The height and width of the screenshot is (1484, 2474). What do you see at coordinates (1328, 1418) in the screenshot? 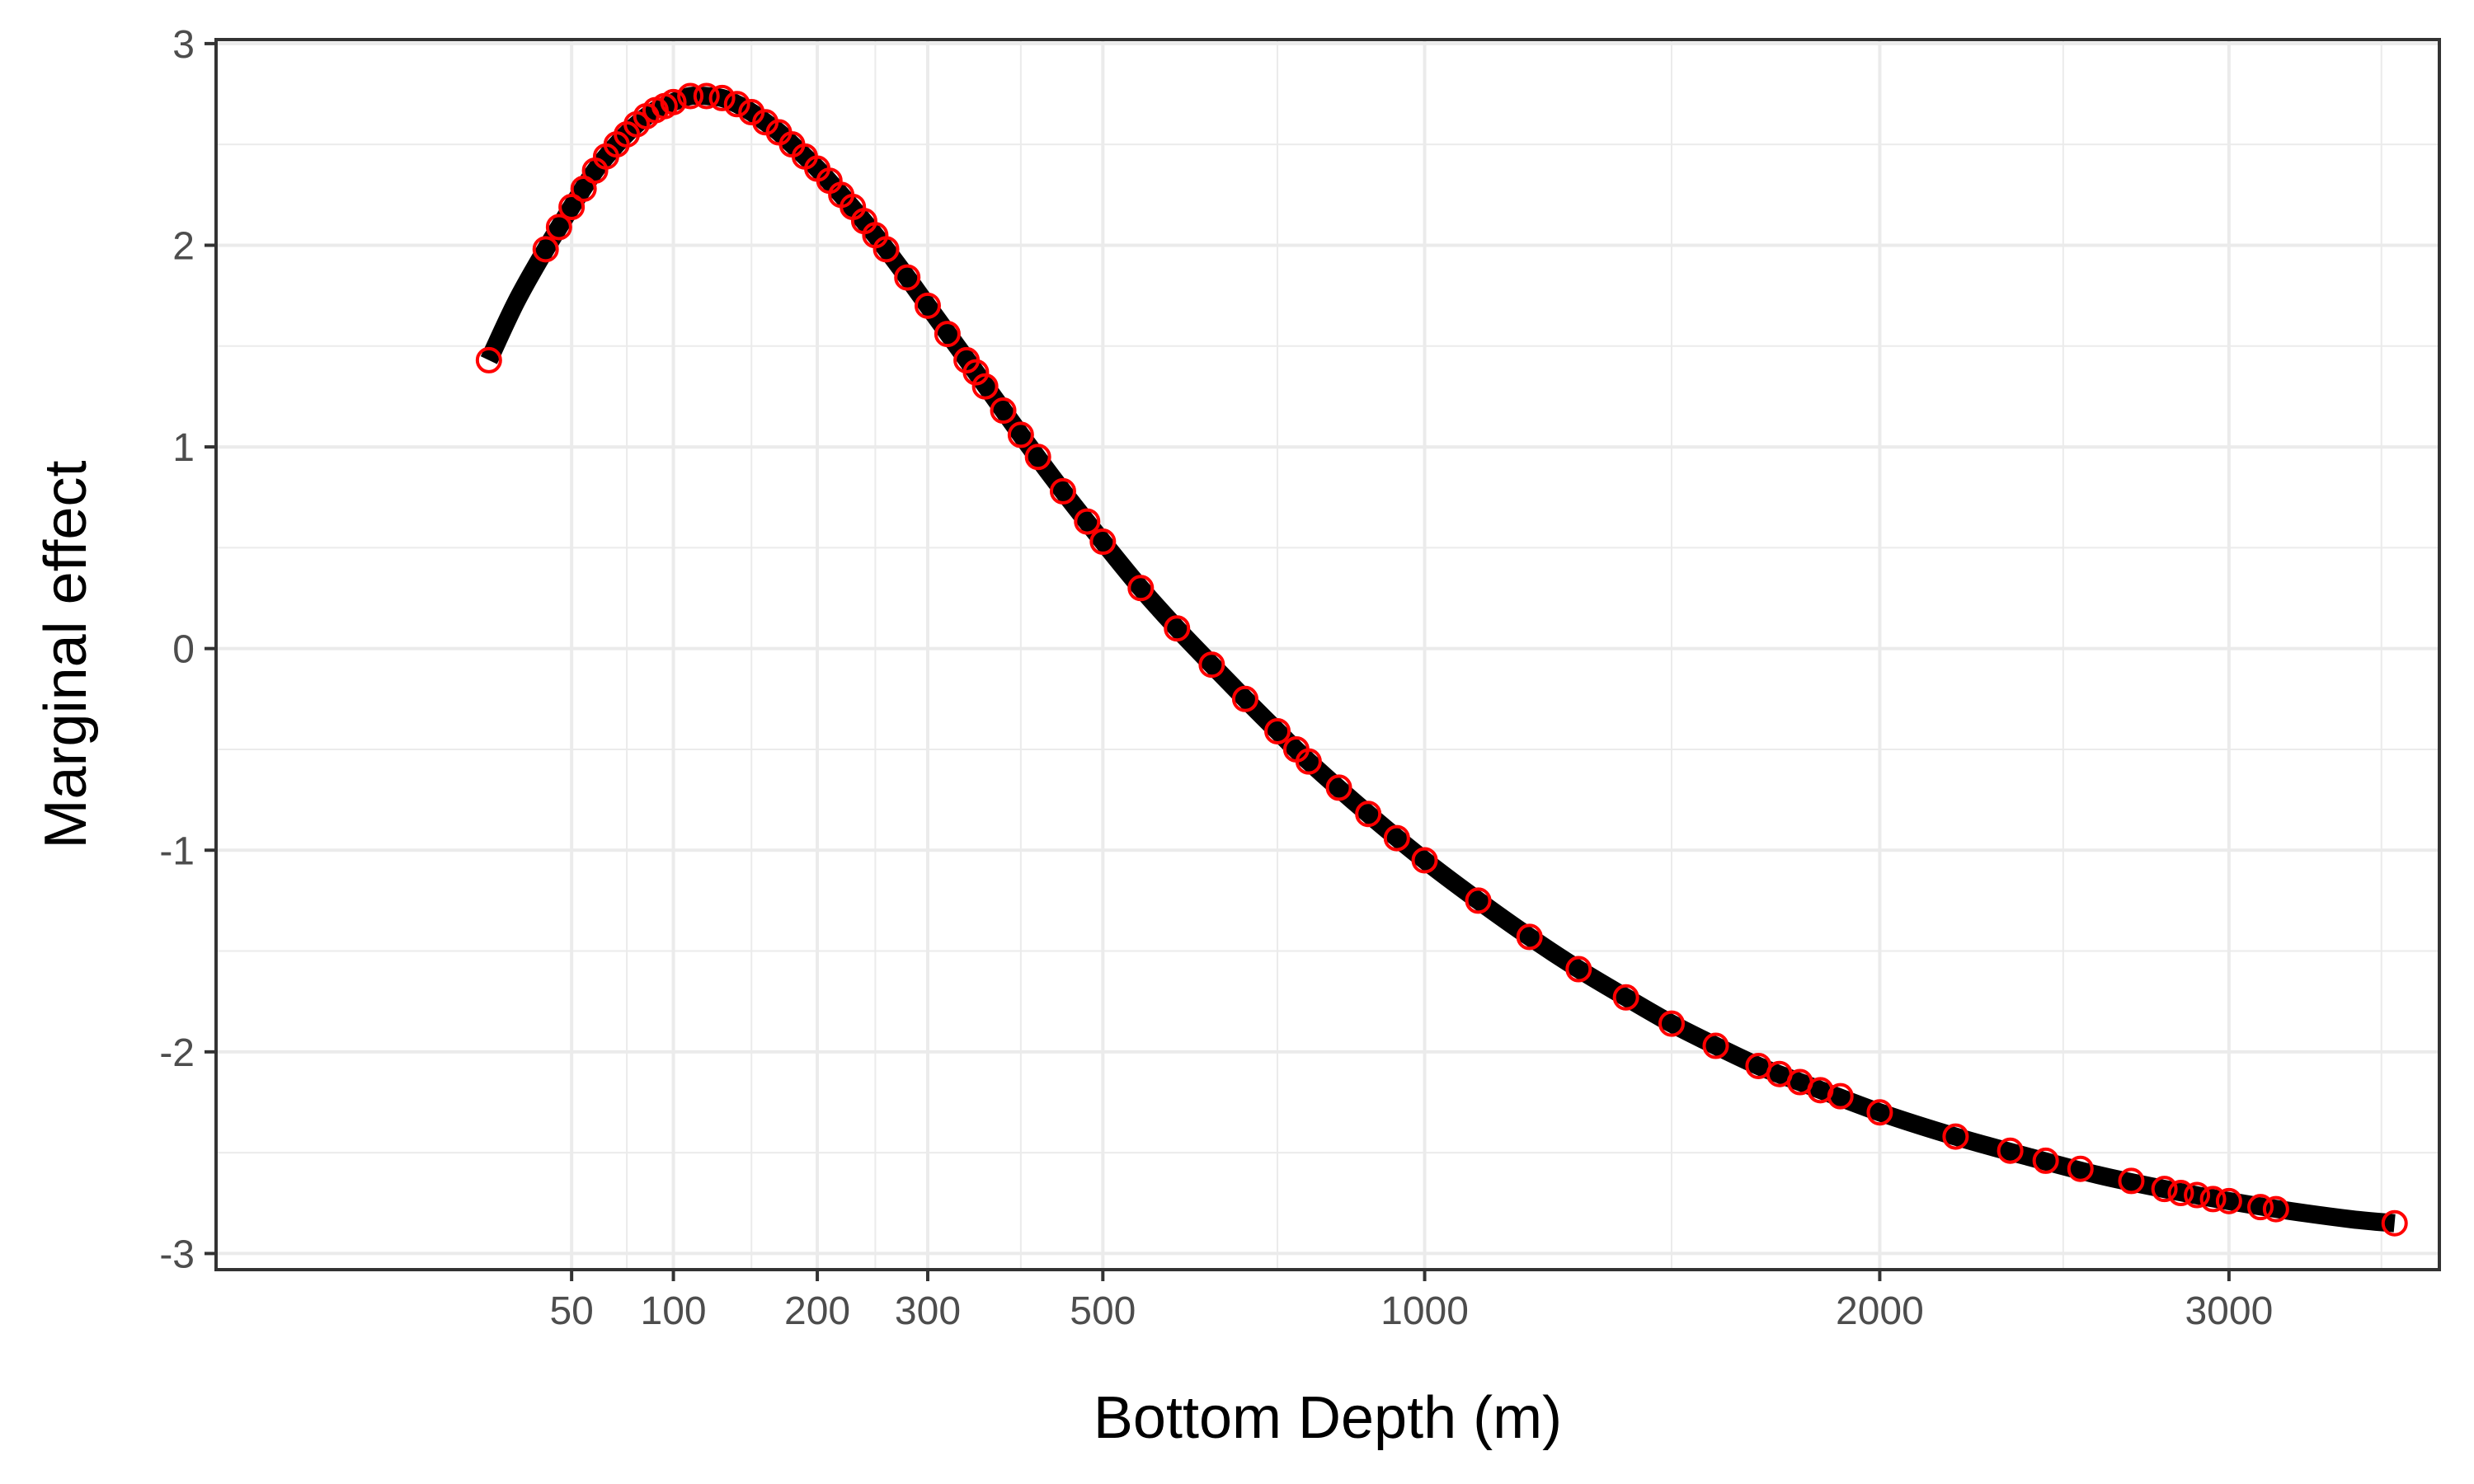
I see `x-axis-title: Bottom Depth (m)` at bounding box center [1328, 1418].